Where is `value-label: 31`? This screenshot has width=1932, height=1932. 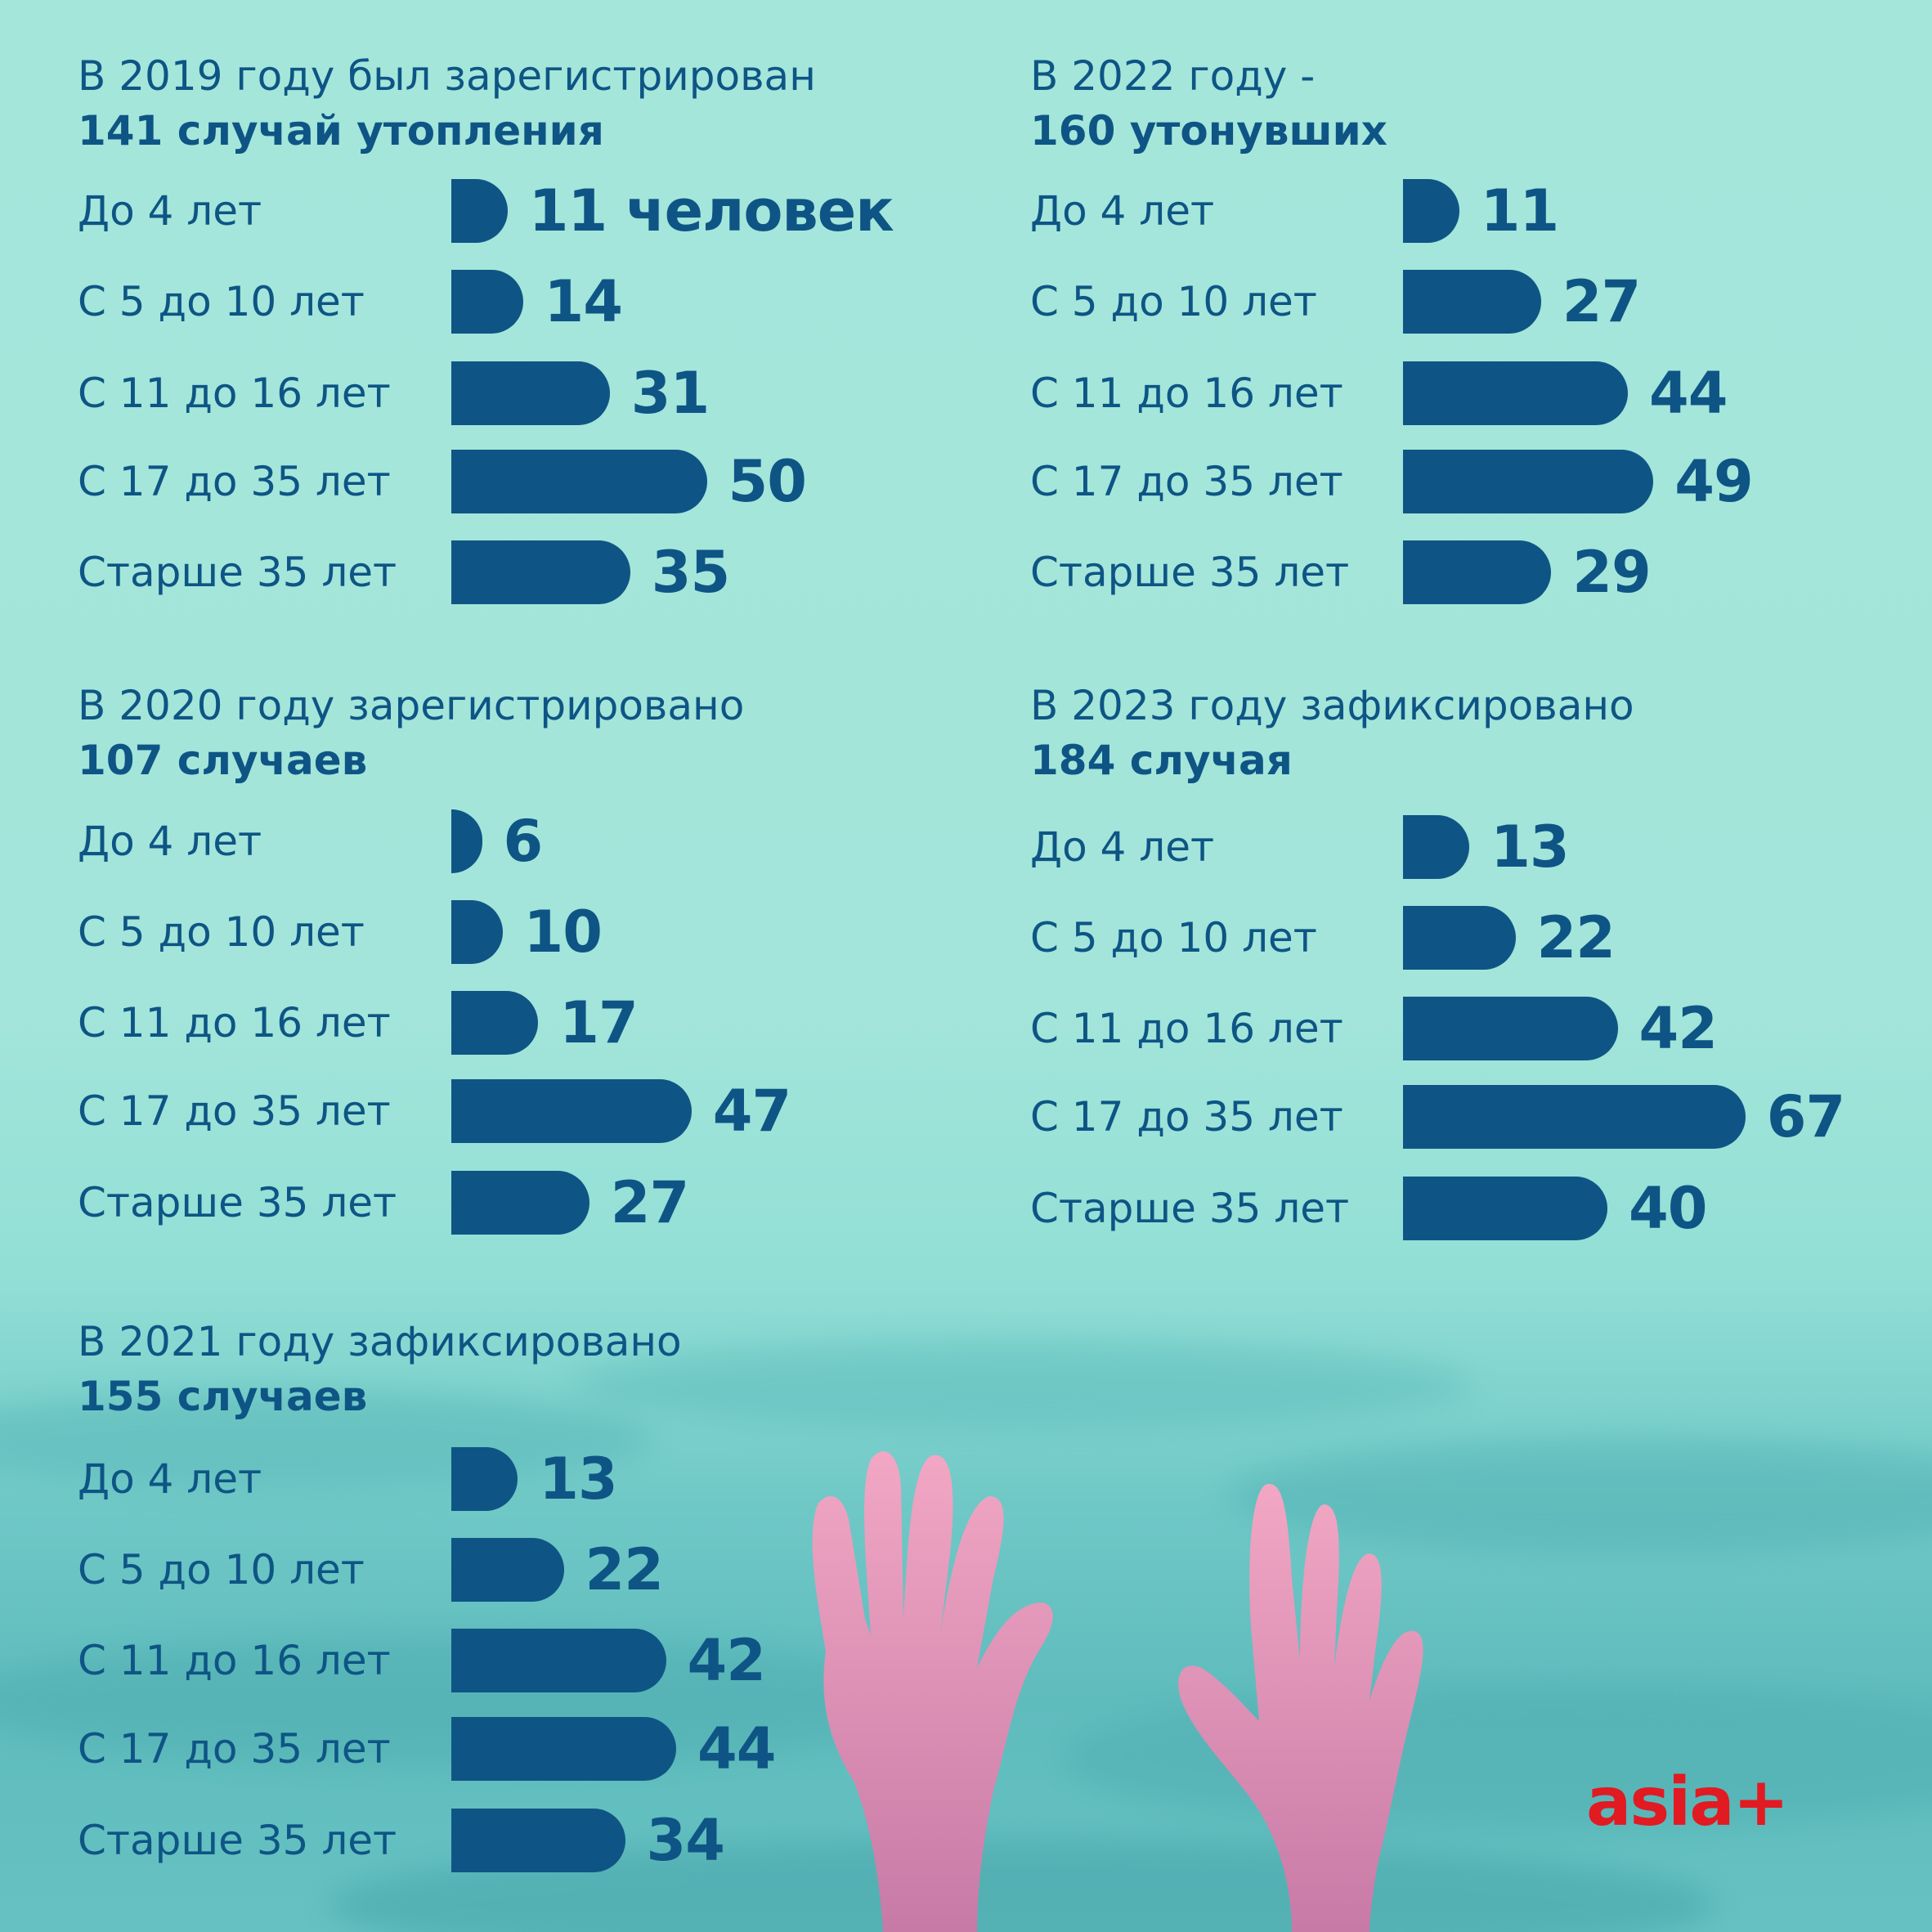 value-label: 31 is located at coordinates (670, 393).